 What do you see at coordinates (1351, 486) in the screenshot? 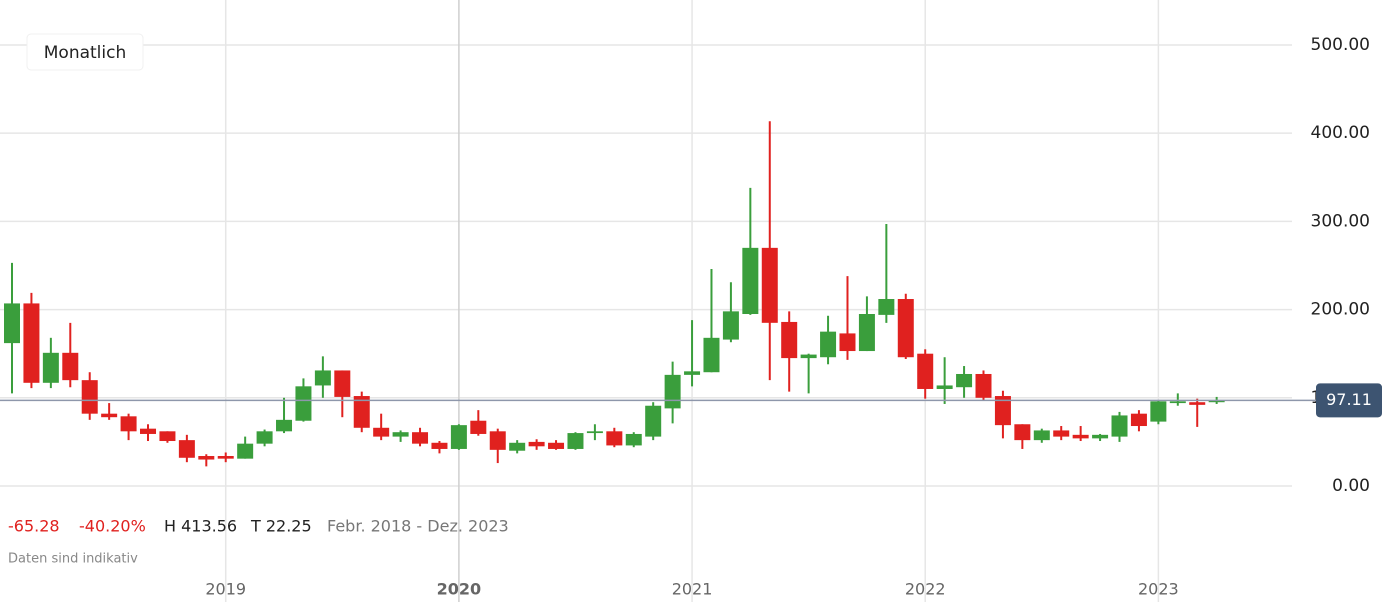
I see `y-tick-label: 0.00` at bounding box center [1351, 486].